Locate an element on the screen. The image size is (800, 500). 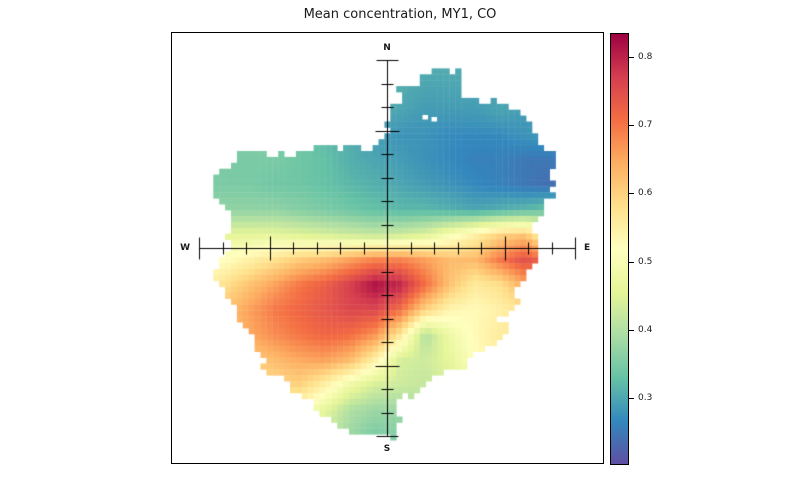
compass-label-west: W is located at coordinates (185, 248).